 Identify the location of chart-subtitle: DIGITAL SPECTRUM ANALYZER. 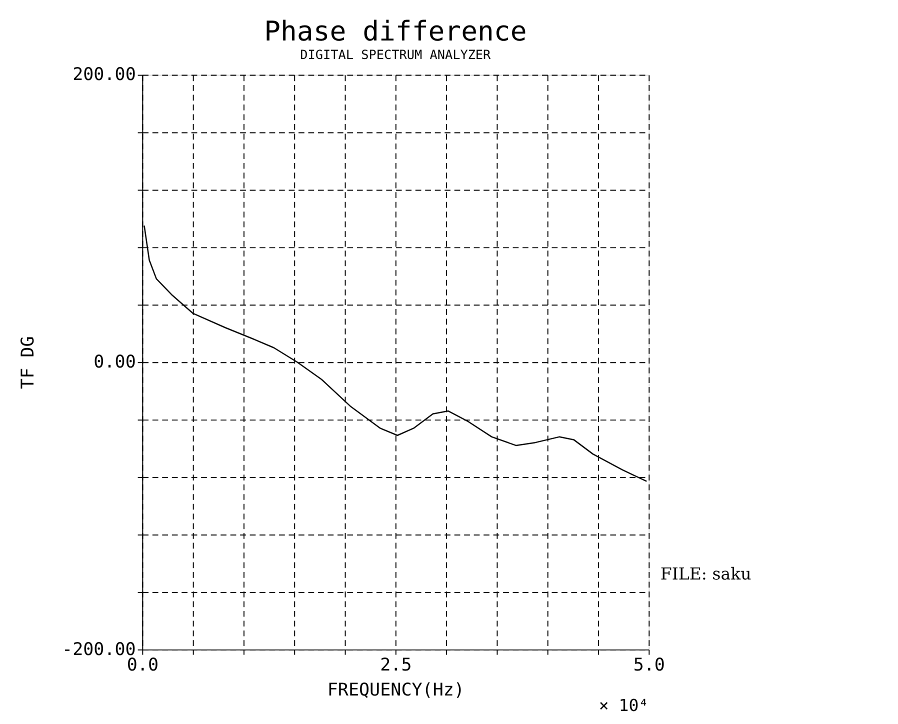
(396, 54).